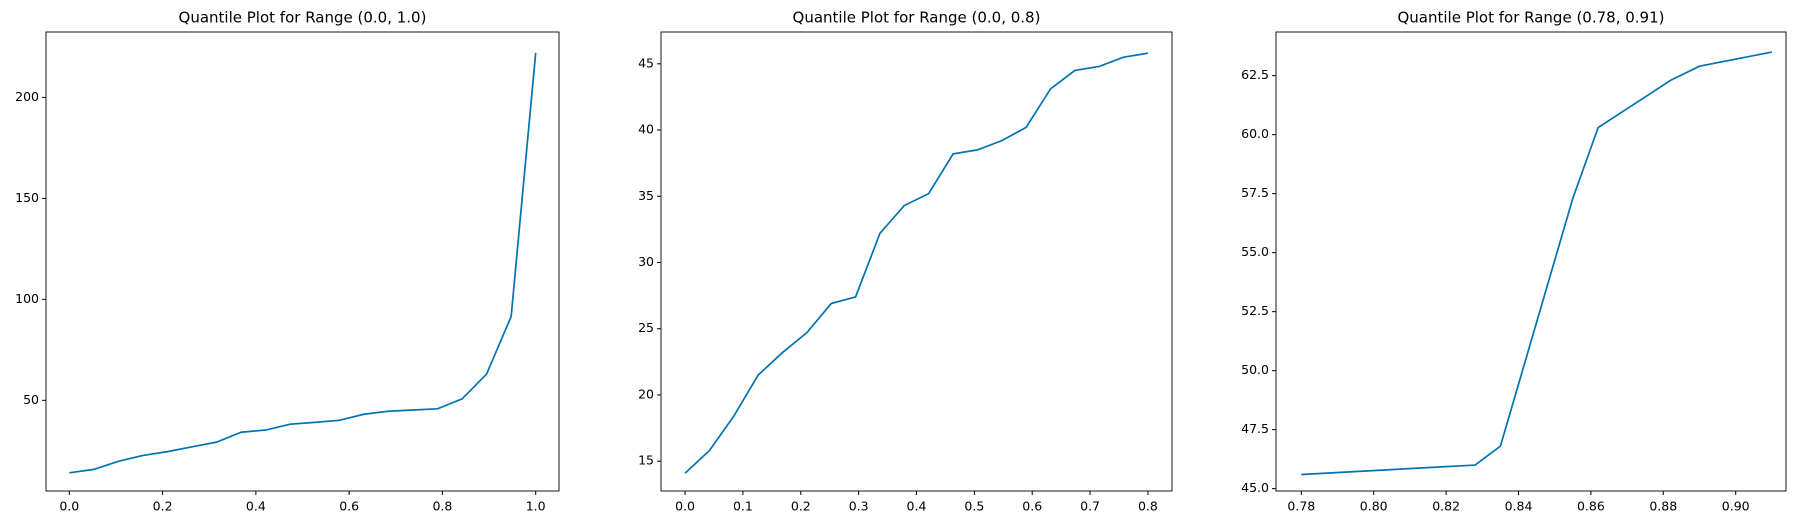 Image resolution: width=1799 pixels, height=528 pixels. I want to click on x-tick-label: 0.88, so click(1663, 506).